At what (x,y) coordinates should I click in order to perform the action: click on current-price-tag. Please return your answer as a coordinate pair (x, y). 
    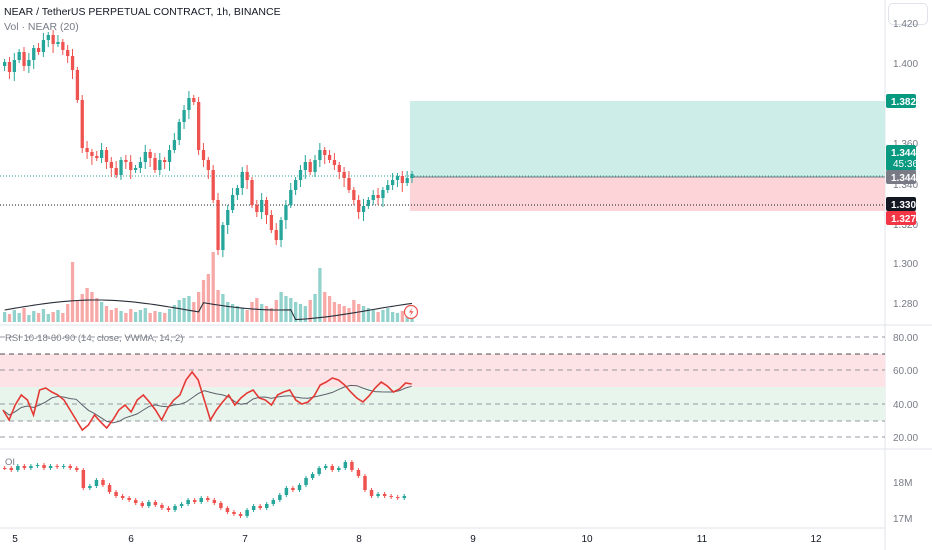
    Looking at the image, I should click on (901, 158).